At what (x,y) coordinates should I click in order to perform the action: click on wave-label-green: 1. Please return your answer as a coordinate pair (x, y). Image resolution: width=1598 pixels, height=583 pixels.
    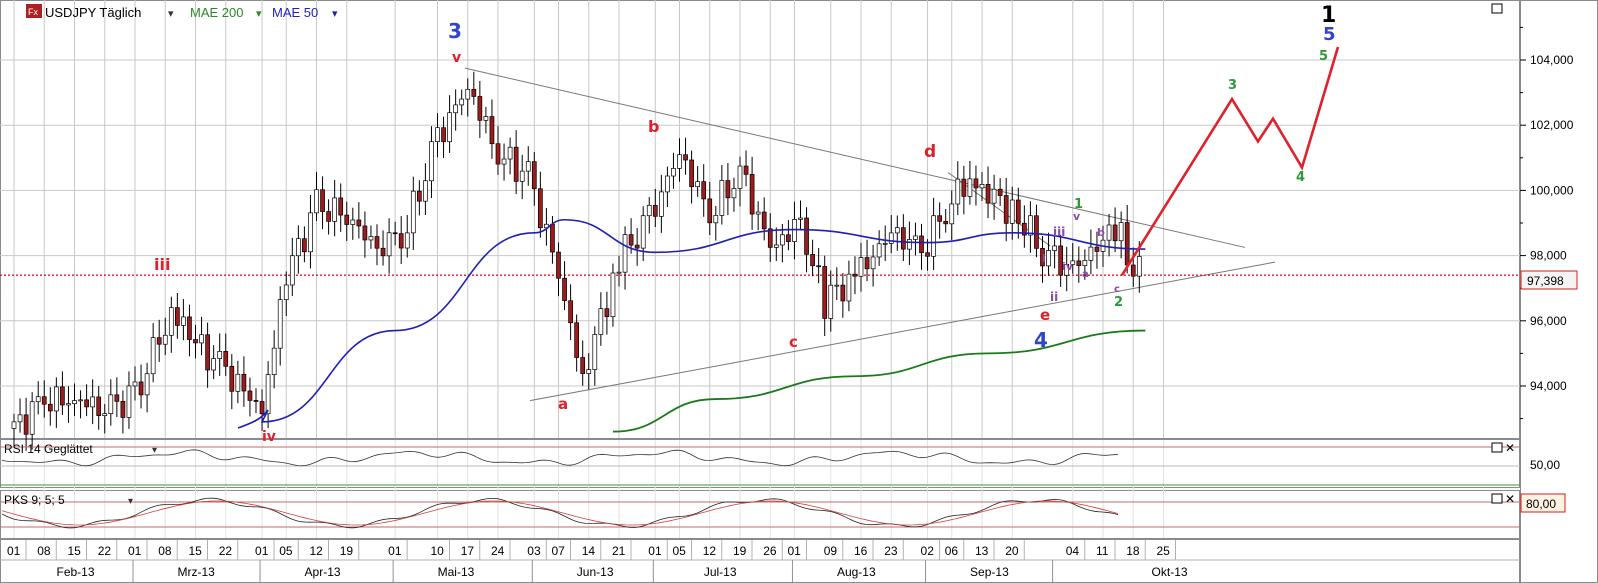
    Looking at the image, I should click on (1078, 204).